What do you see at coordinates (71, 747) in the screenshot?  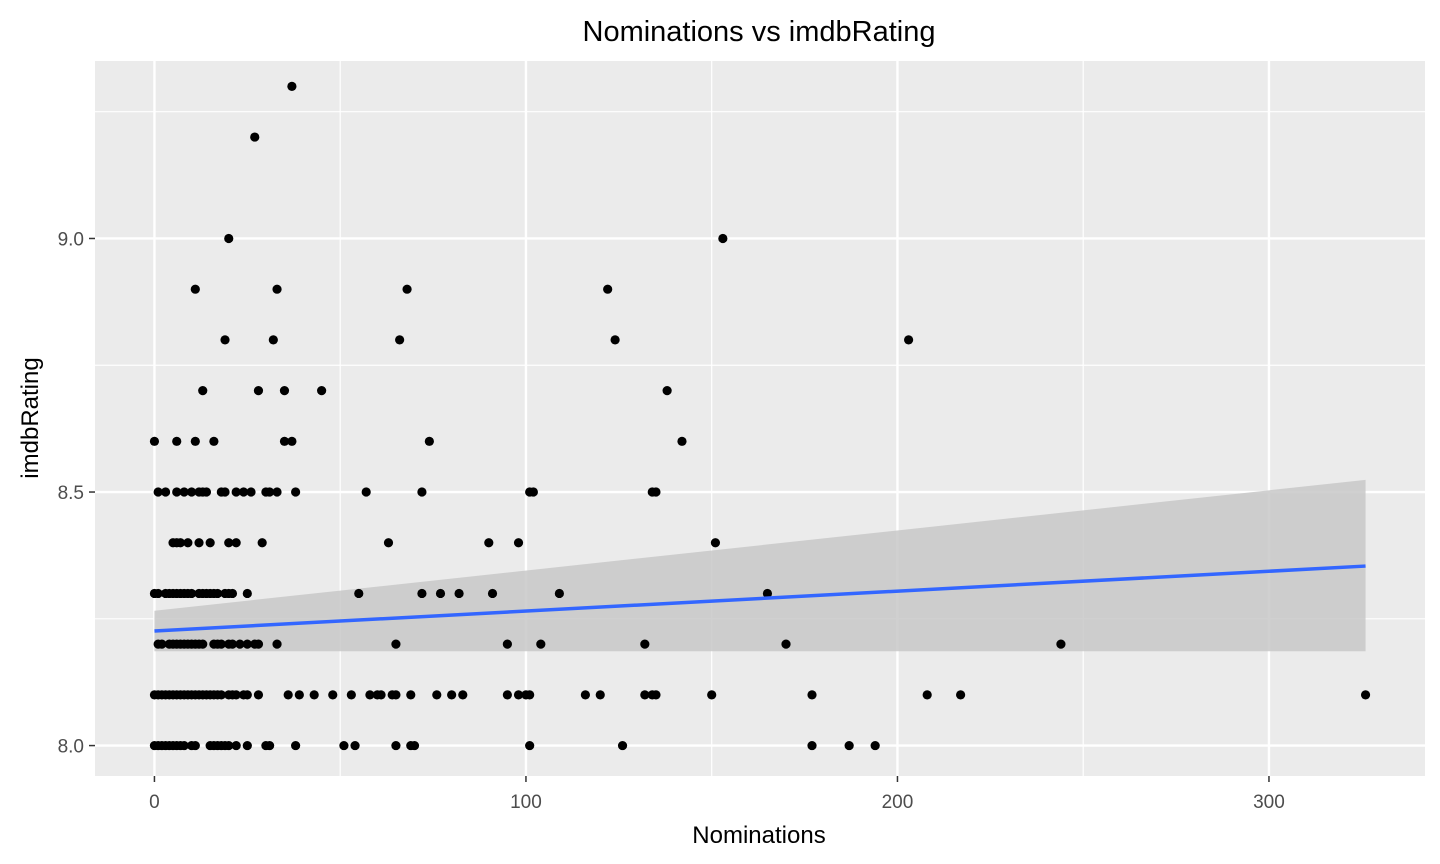 I see `y-tick-label: 8.0` at bounding box center [71, 747].